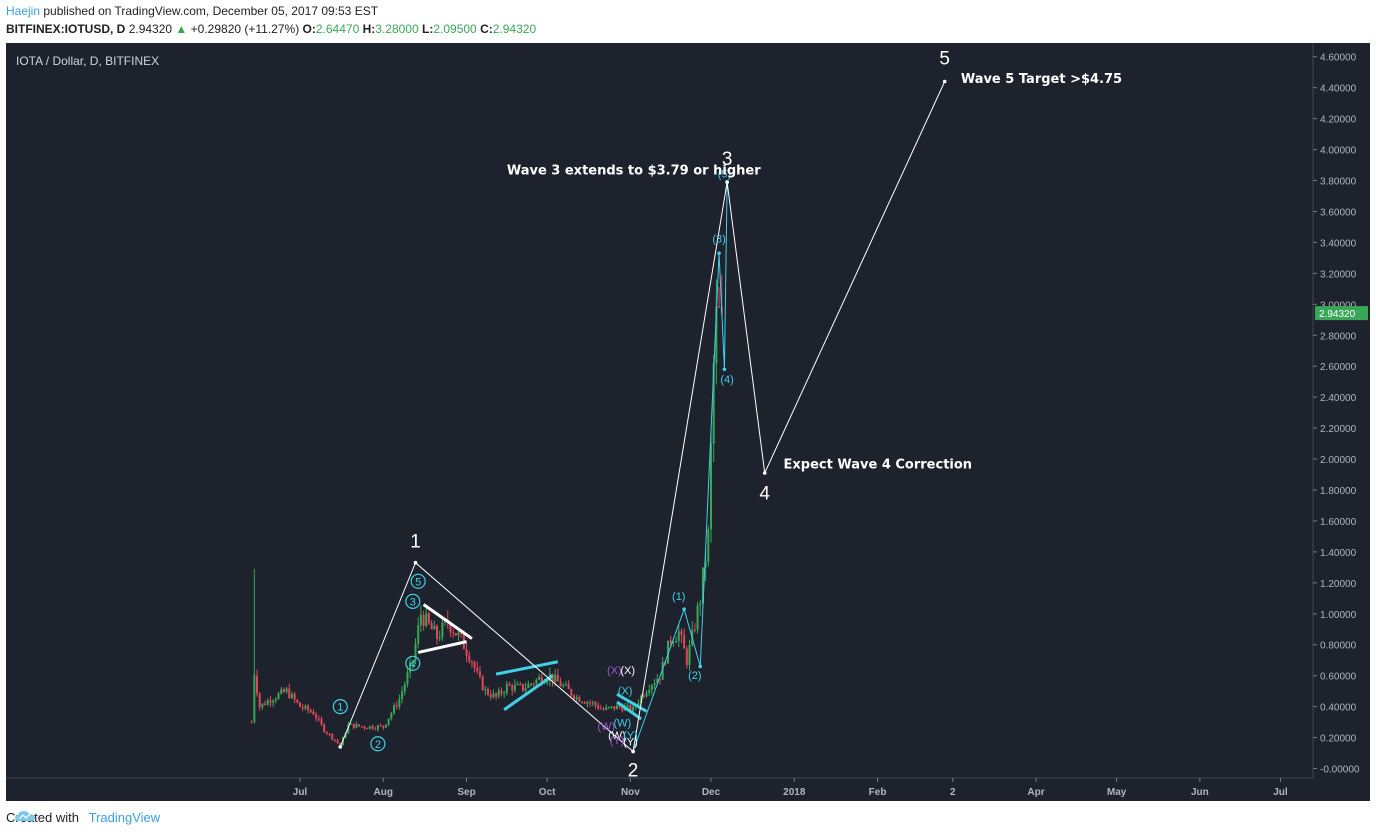 The image size is (1376, 836). What do you see at coordinates (428, 29) in the screenshot?
I see `low-label: L:` at bounding box center [428, 29].